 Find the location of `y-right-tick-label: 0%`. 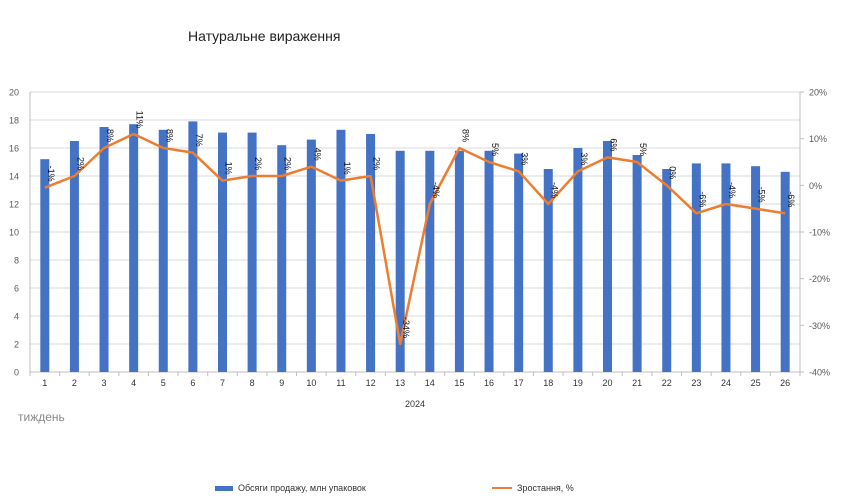

y-right-tick-label: 0% is located at coordinates (815, 186).